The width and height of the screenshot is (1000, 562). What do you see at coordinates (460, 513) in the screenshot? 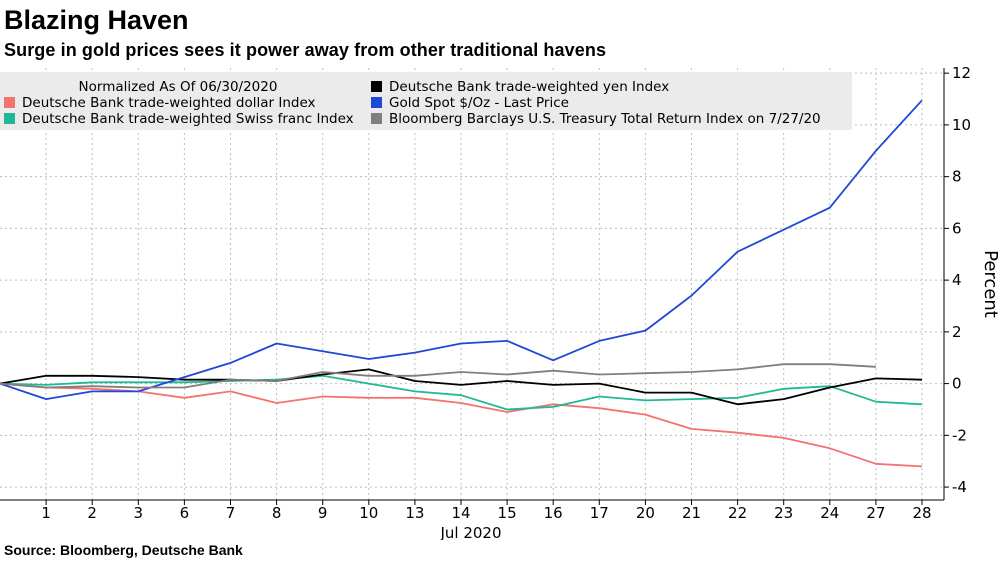
I see `x-tick-label: 14` at bounding box center [460, 513].